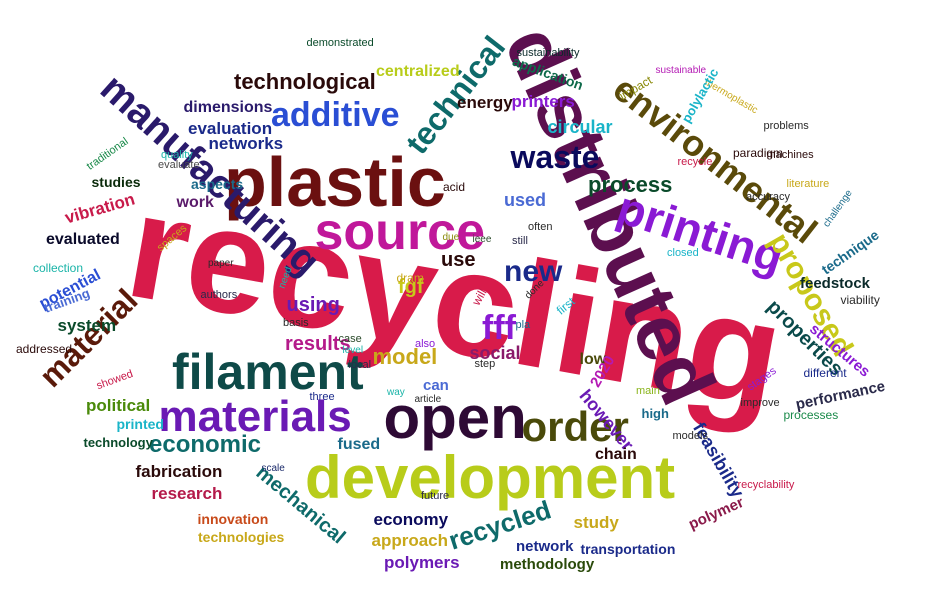 Image resolution: width=925 pixels, height=600 pixels. I want to click on word-demonstrated: demonstrated, so click(340, 42).